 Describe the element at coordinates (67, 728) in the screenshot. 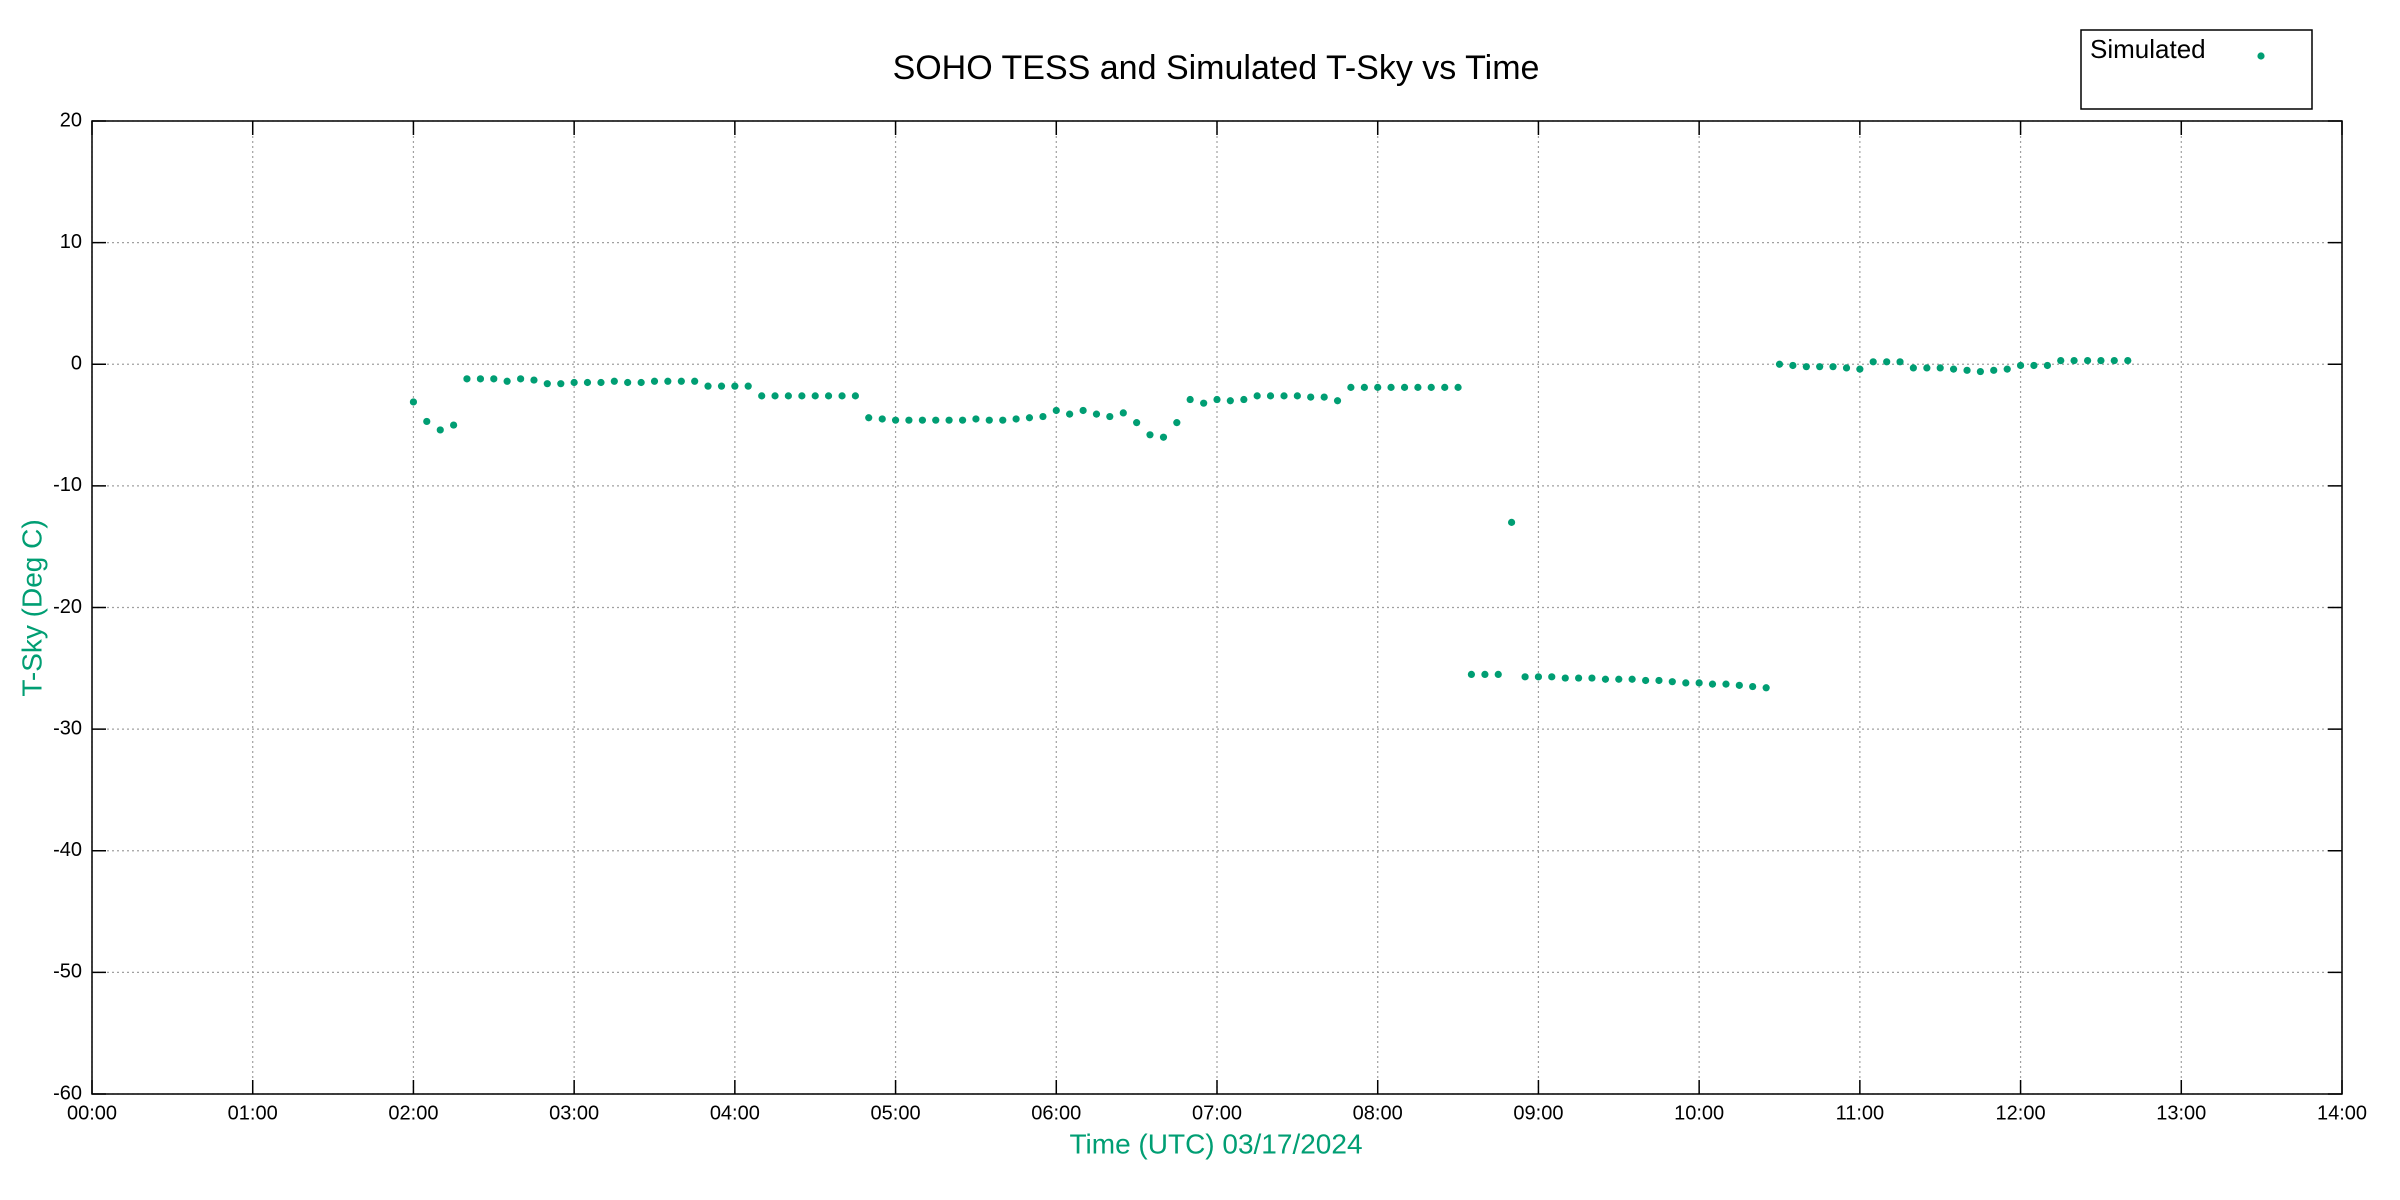

I see `y-tick-label: -30` at that location.